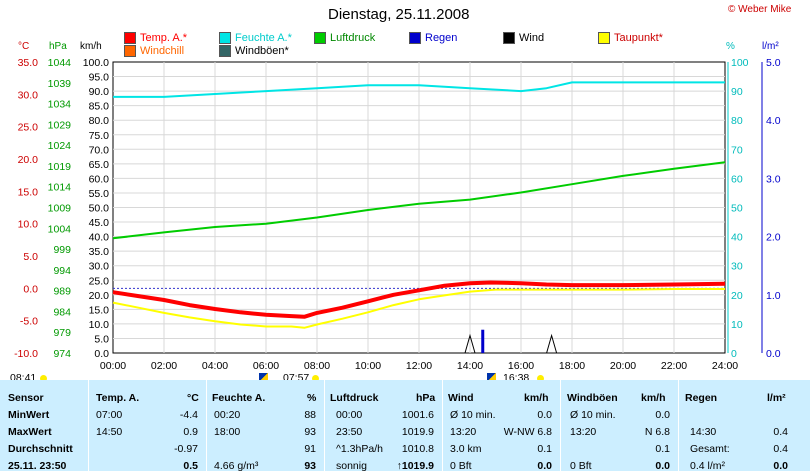 This screenshot has height=472, width=810. I want to click on wind-time: 3.0 km, so click(466, 449).